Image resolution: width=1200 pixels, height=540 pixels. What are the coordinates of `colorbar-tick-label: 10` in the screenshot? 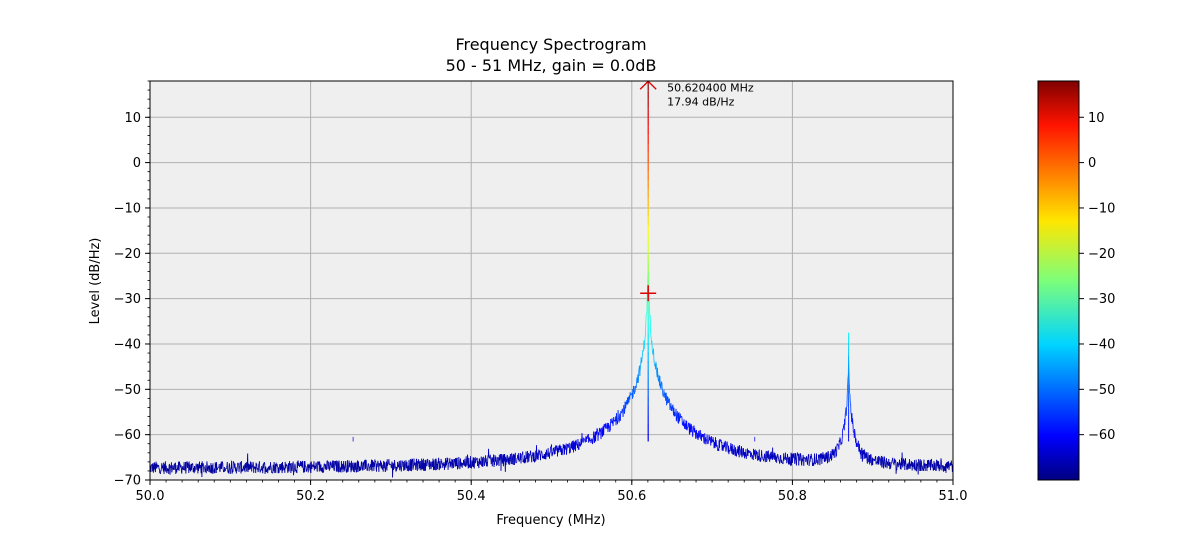 It's located at (1096, 118).